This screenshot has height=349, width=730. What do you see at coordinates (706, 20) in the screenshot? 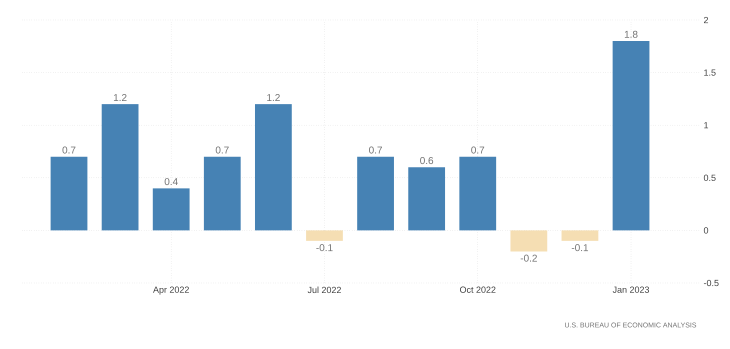
I see `y-tick-label: 2` at bounding box center [706, 20].